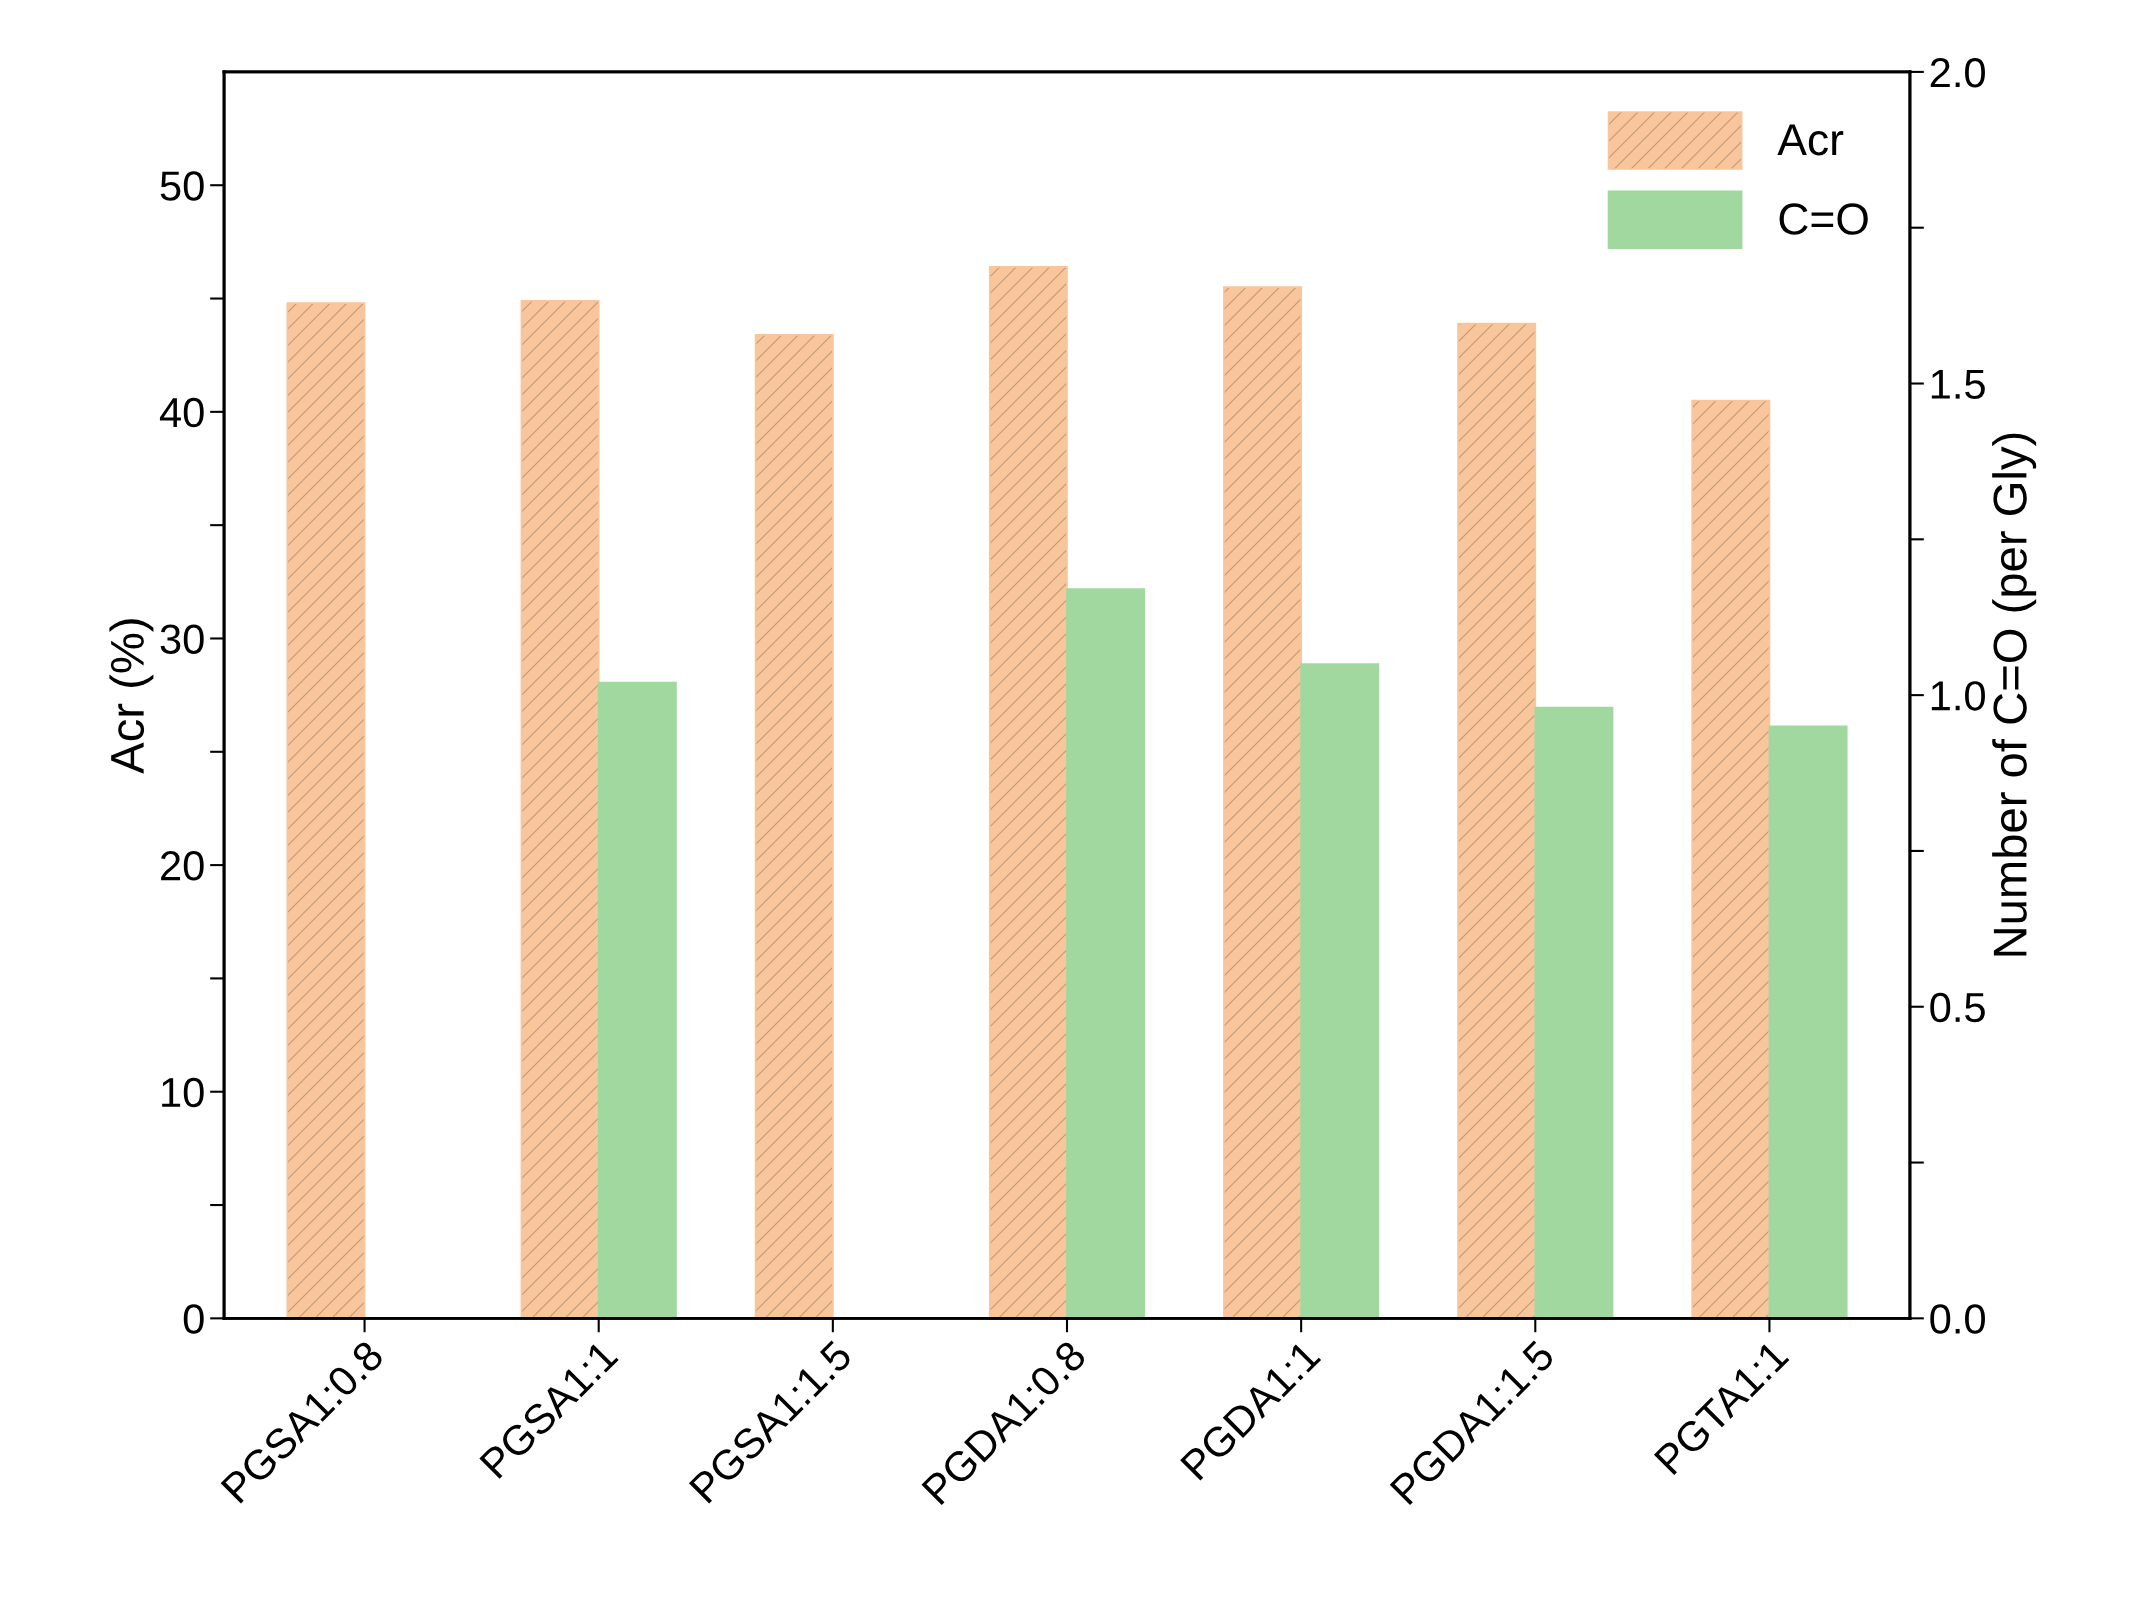  What do you see at coordinates (1958, 696) in the screenshot?
I see `y2-tick-label: 1.0` at bounding box center [1958, 696].